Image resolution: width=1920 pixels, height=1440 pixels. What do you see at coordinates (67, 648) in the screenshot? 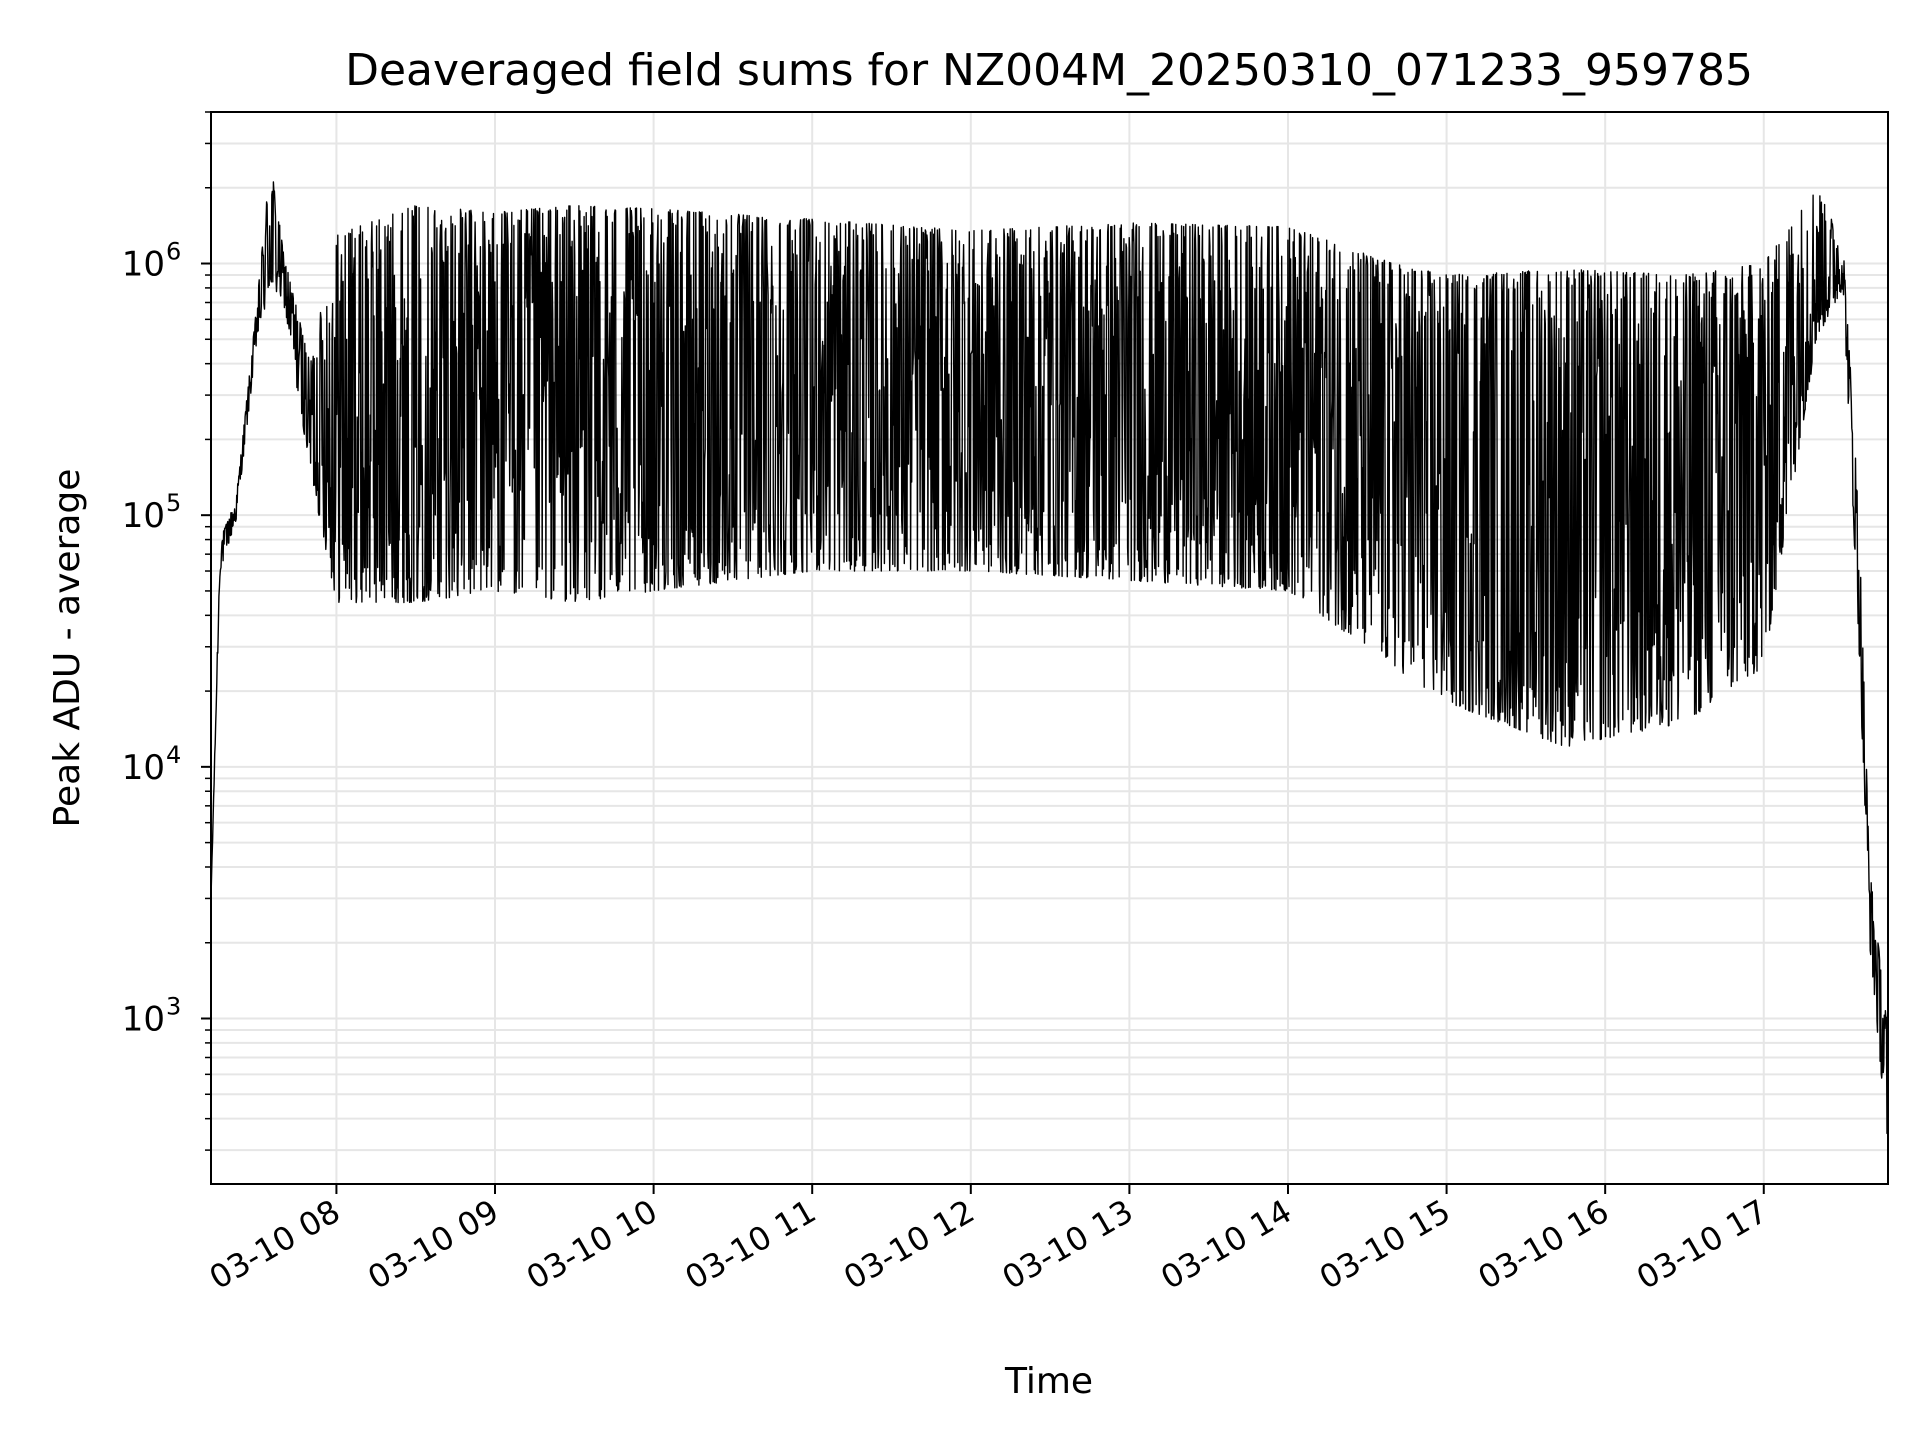
I see `y-axis-label: Peak ADU - average` at bounding box center [67, 648].